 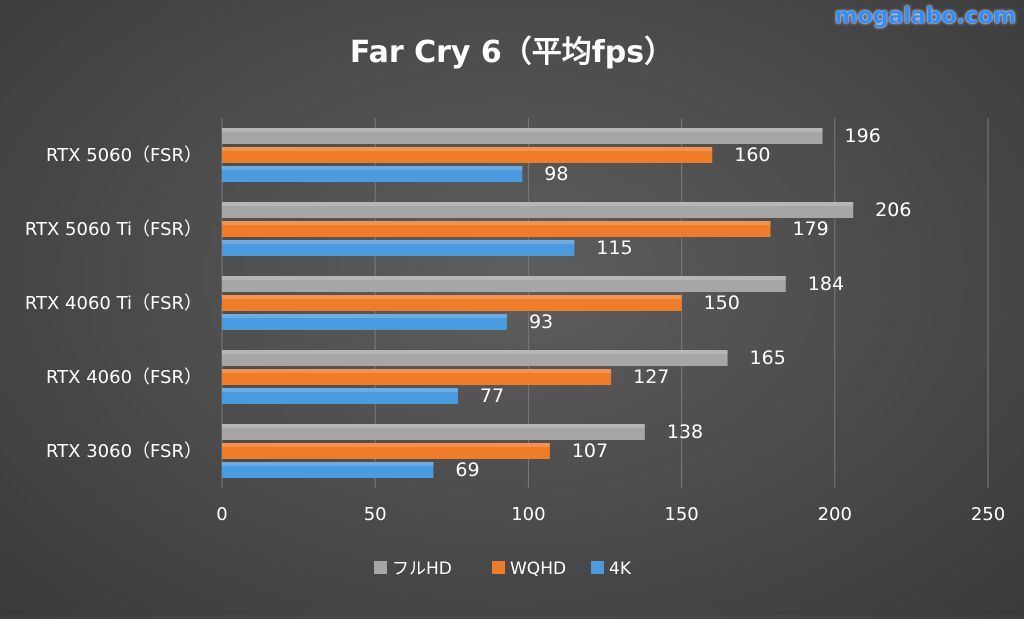 I want to click on data-label: 69, so click(x=467, y=470).